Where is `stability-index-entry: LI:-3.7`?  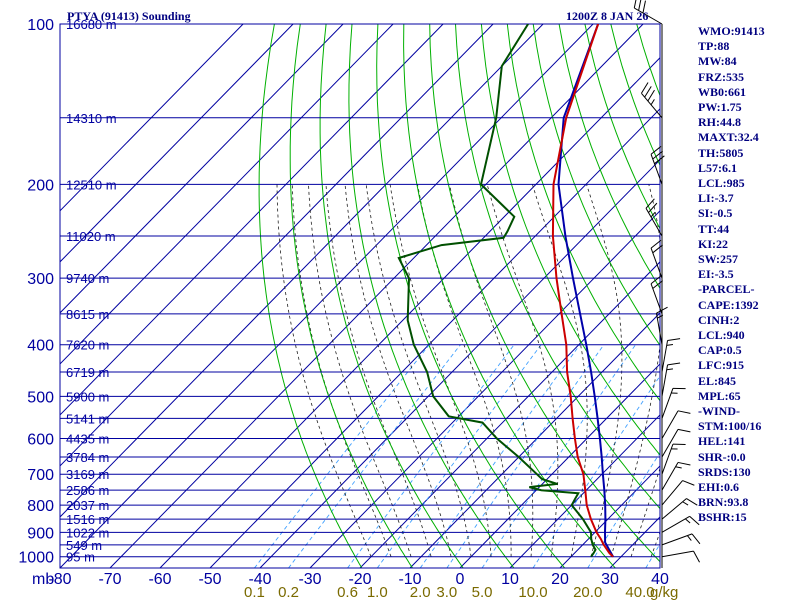
stability-index-entry: LI:-3.7 is located at coordinates (716, 198).